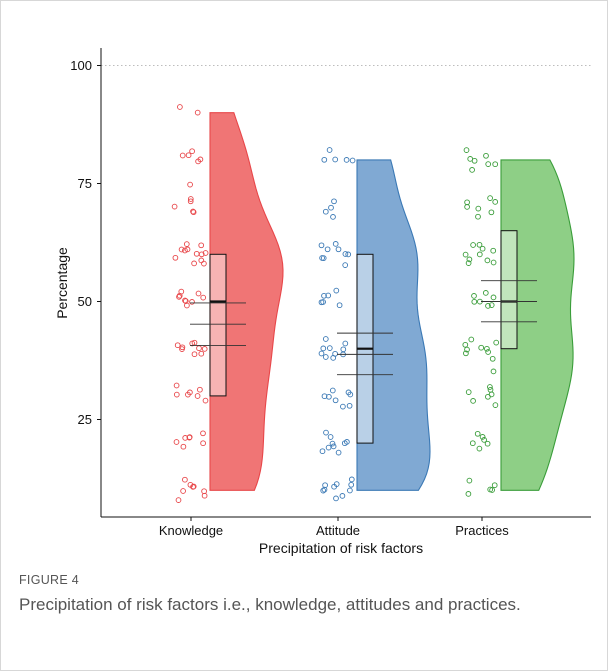  I want to click on x-tick-label: Attitude, so click(338, 530).